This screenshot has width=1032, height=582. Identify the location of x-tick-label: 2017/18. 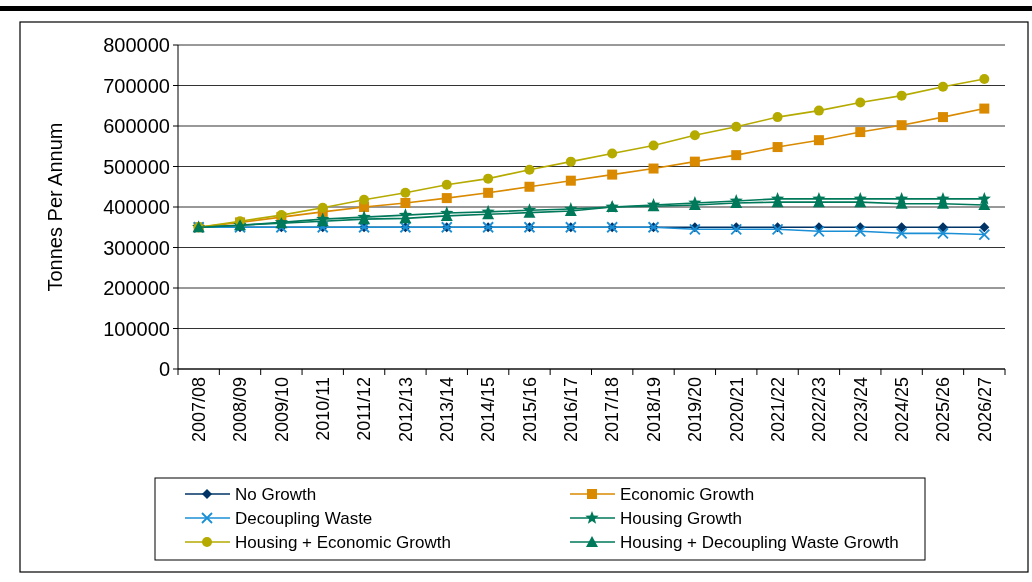
(612, 410).